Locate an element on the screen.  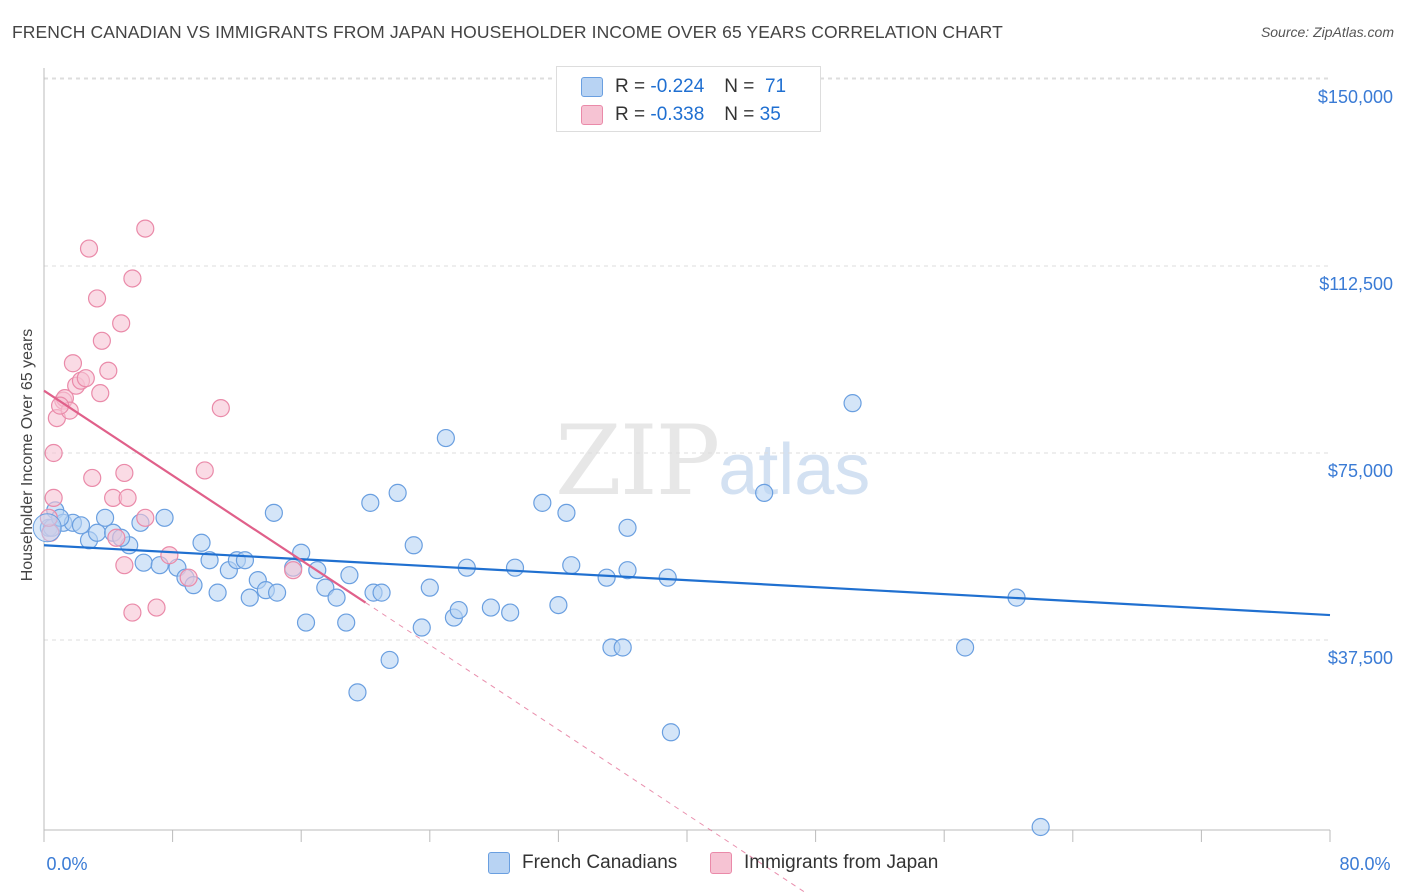
correlation-legend: R = -0.224 N = 71 R = -0.338 N = 35 is located at coordinates (688, 99).